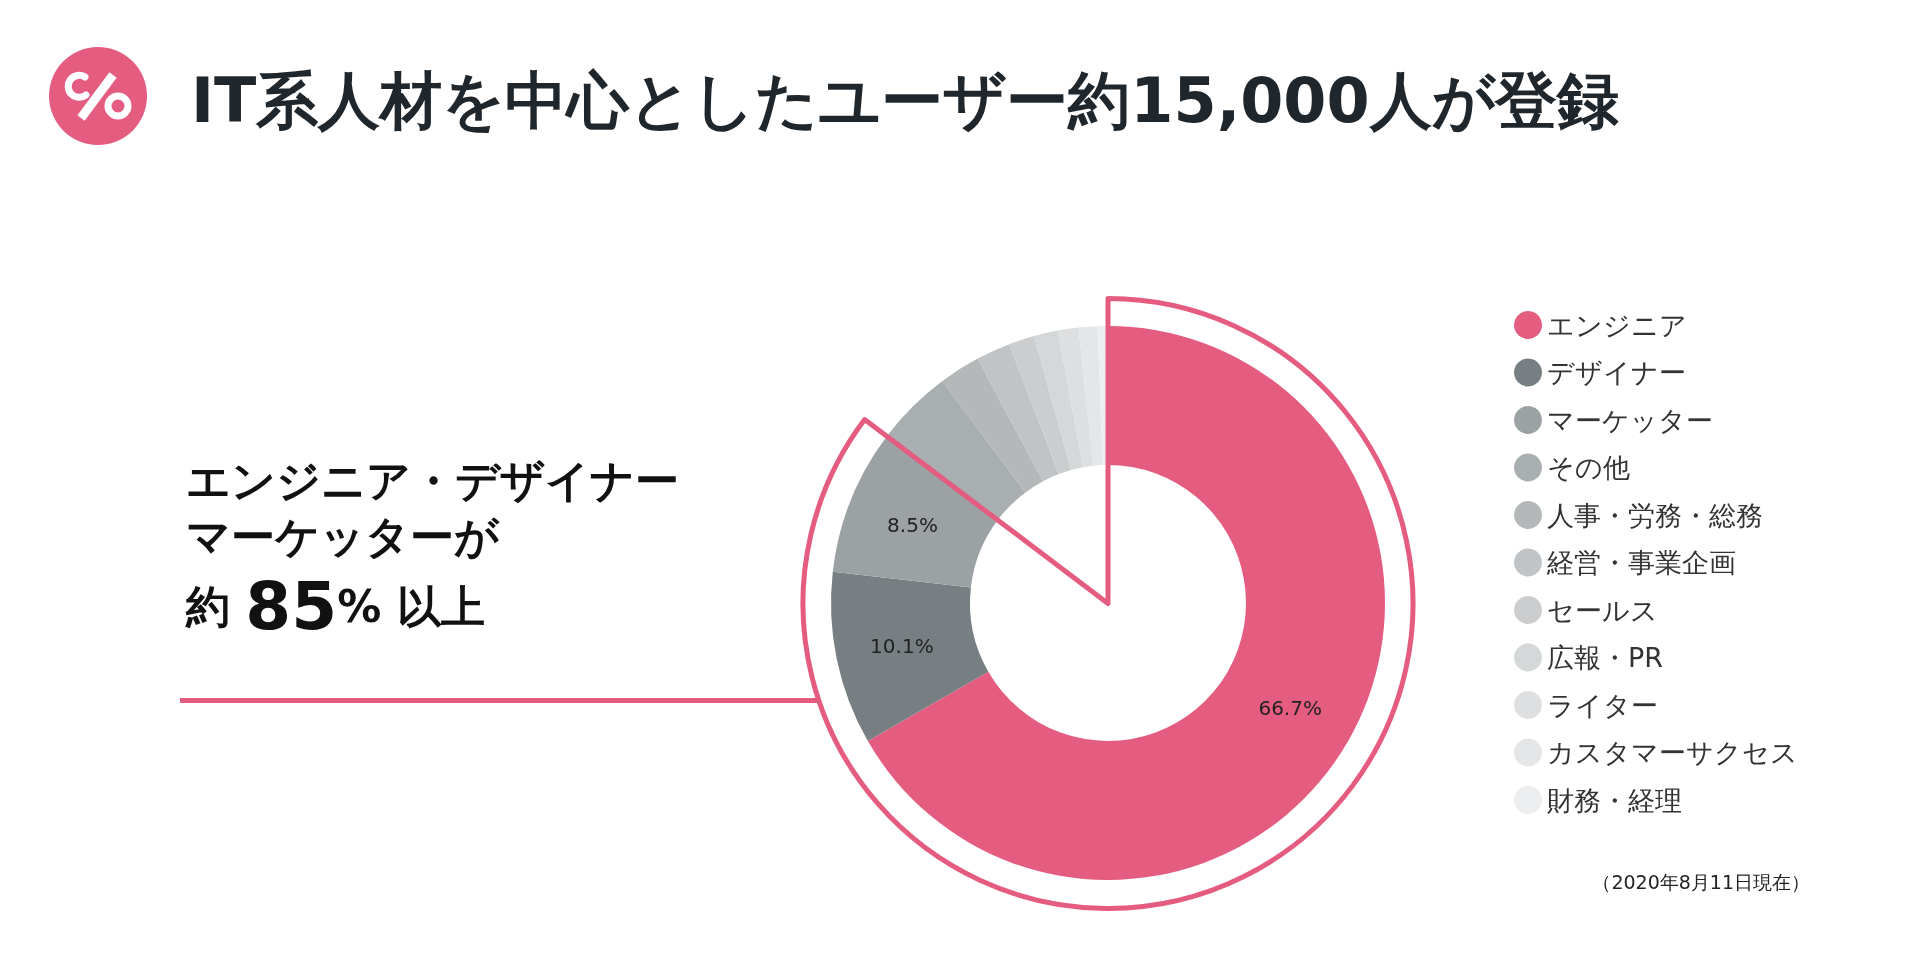 The height and width of the screenshot is (974, 1918). I want to click on legend-label: 経営・事業企画, so click(1641, 562).